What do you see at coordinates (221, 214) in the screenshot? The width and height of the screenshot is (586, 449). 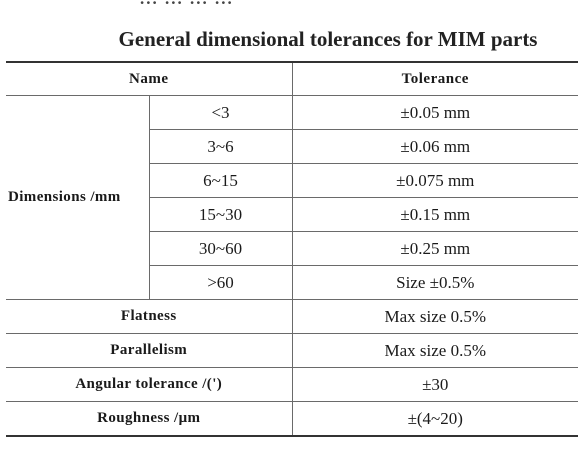 I see `dimension-range: 15~30` at bounding box center [221, 214].